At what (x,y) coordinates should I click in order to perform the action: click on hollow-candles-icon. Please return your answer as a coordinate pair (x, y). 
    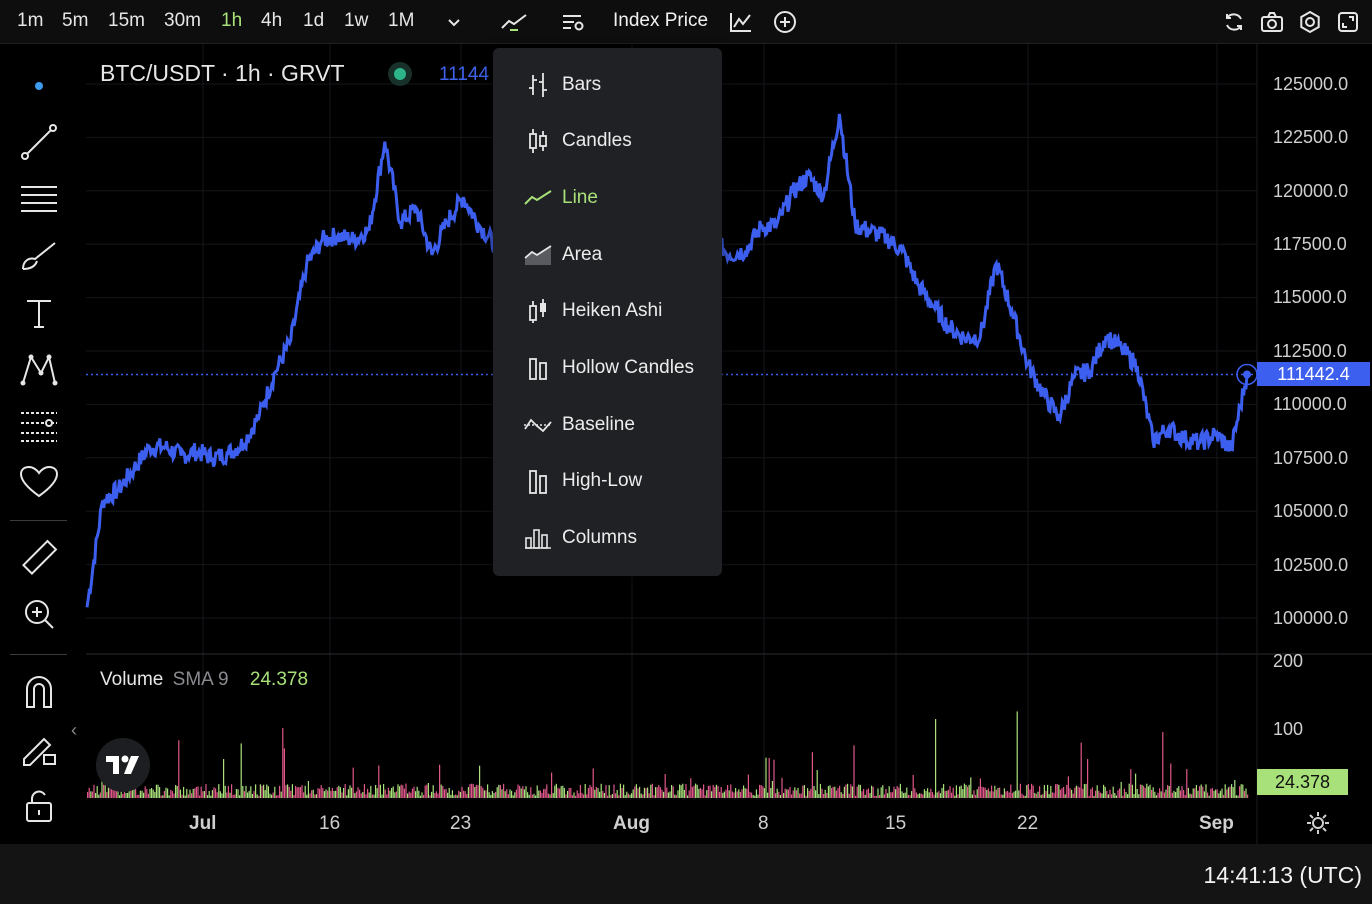
    Looking at the image, I should click on (538, 368).